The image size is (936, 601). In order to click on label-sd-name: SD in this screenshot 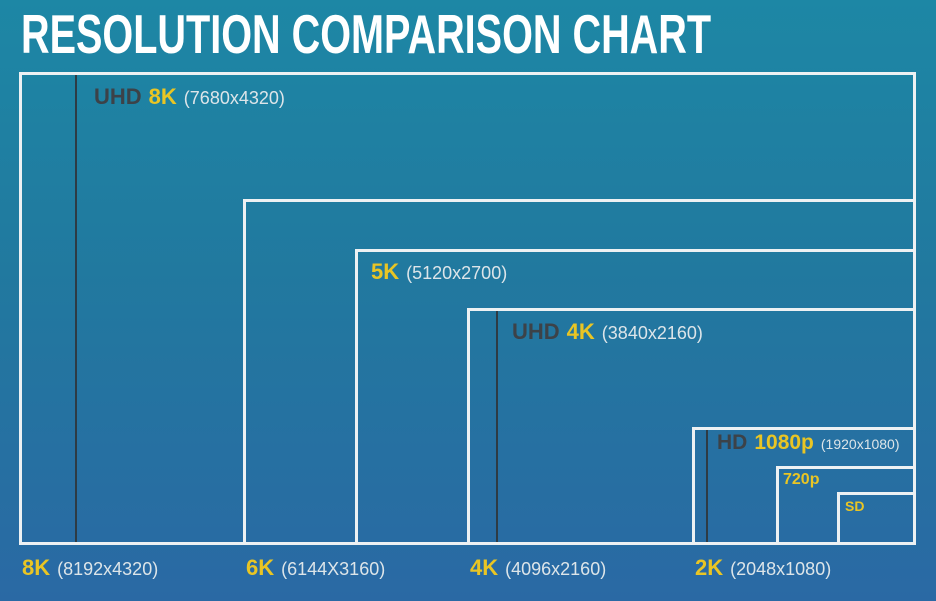, I will do `click(855, 506)`.